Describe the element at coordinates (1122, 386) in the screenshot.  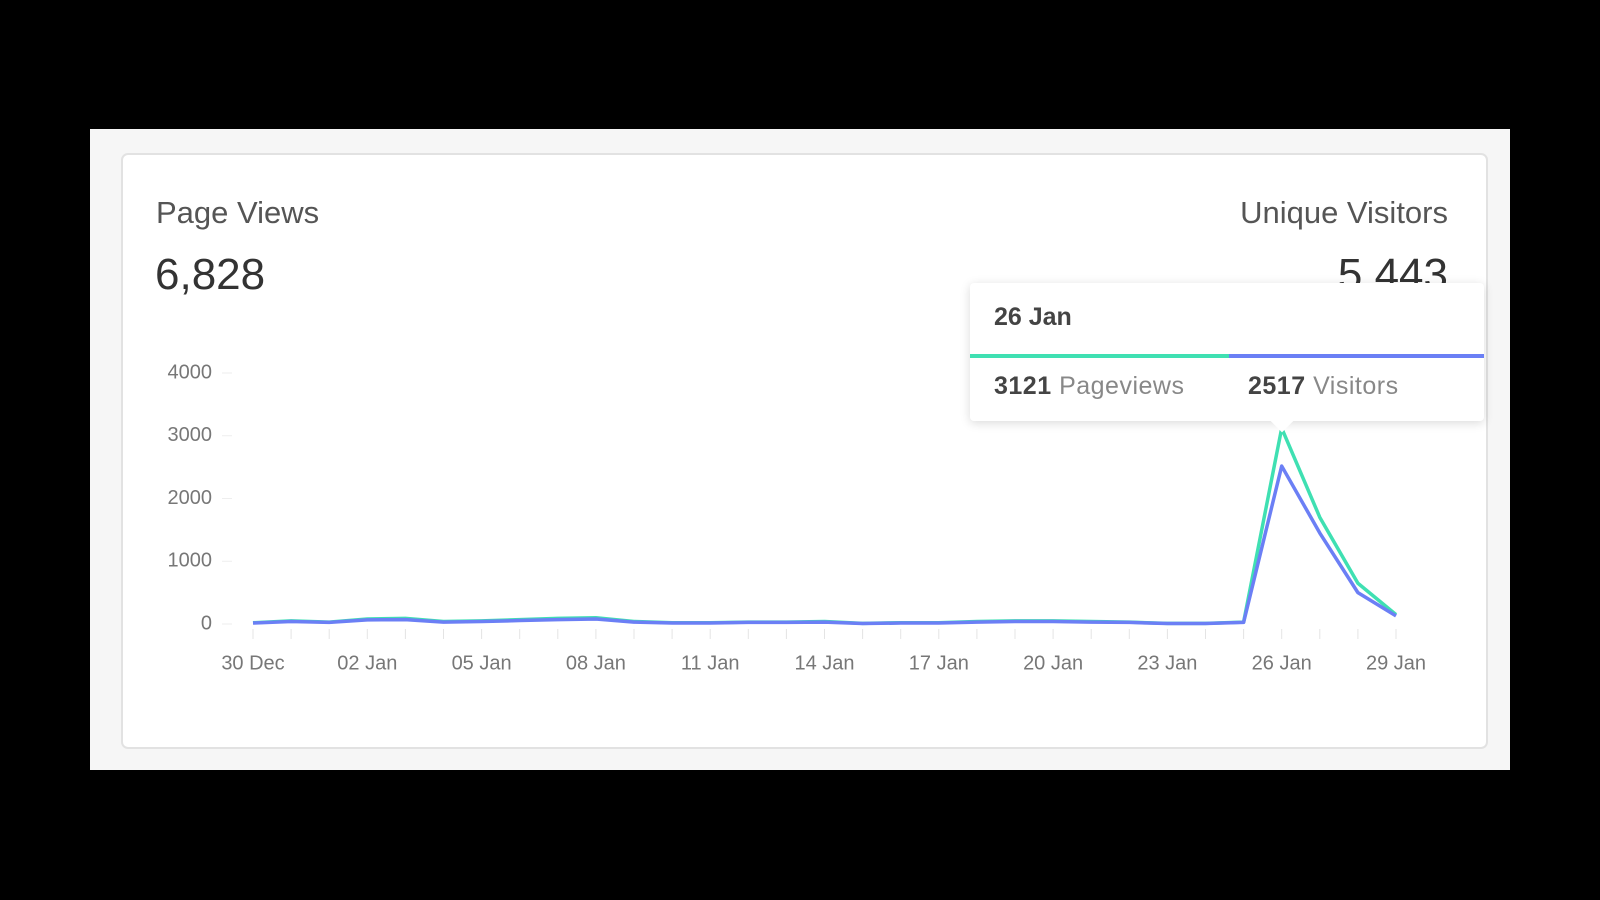
I see `tooltip-series: Pageviews` at that location.